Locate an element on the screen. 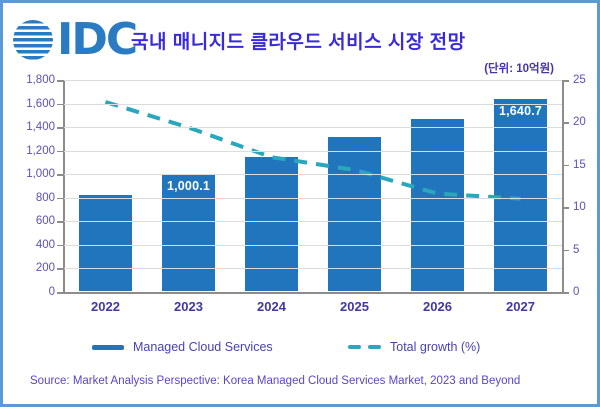 Image resolution: width=600 pixels, height=407 pixels. left-tick-label: 1,000 is located at coordinates (40, 174).